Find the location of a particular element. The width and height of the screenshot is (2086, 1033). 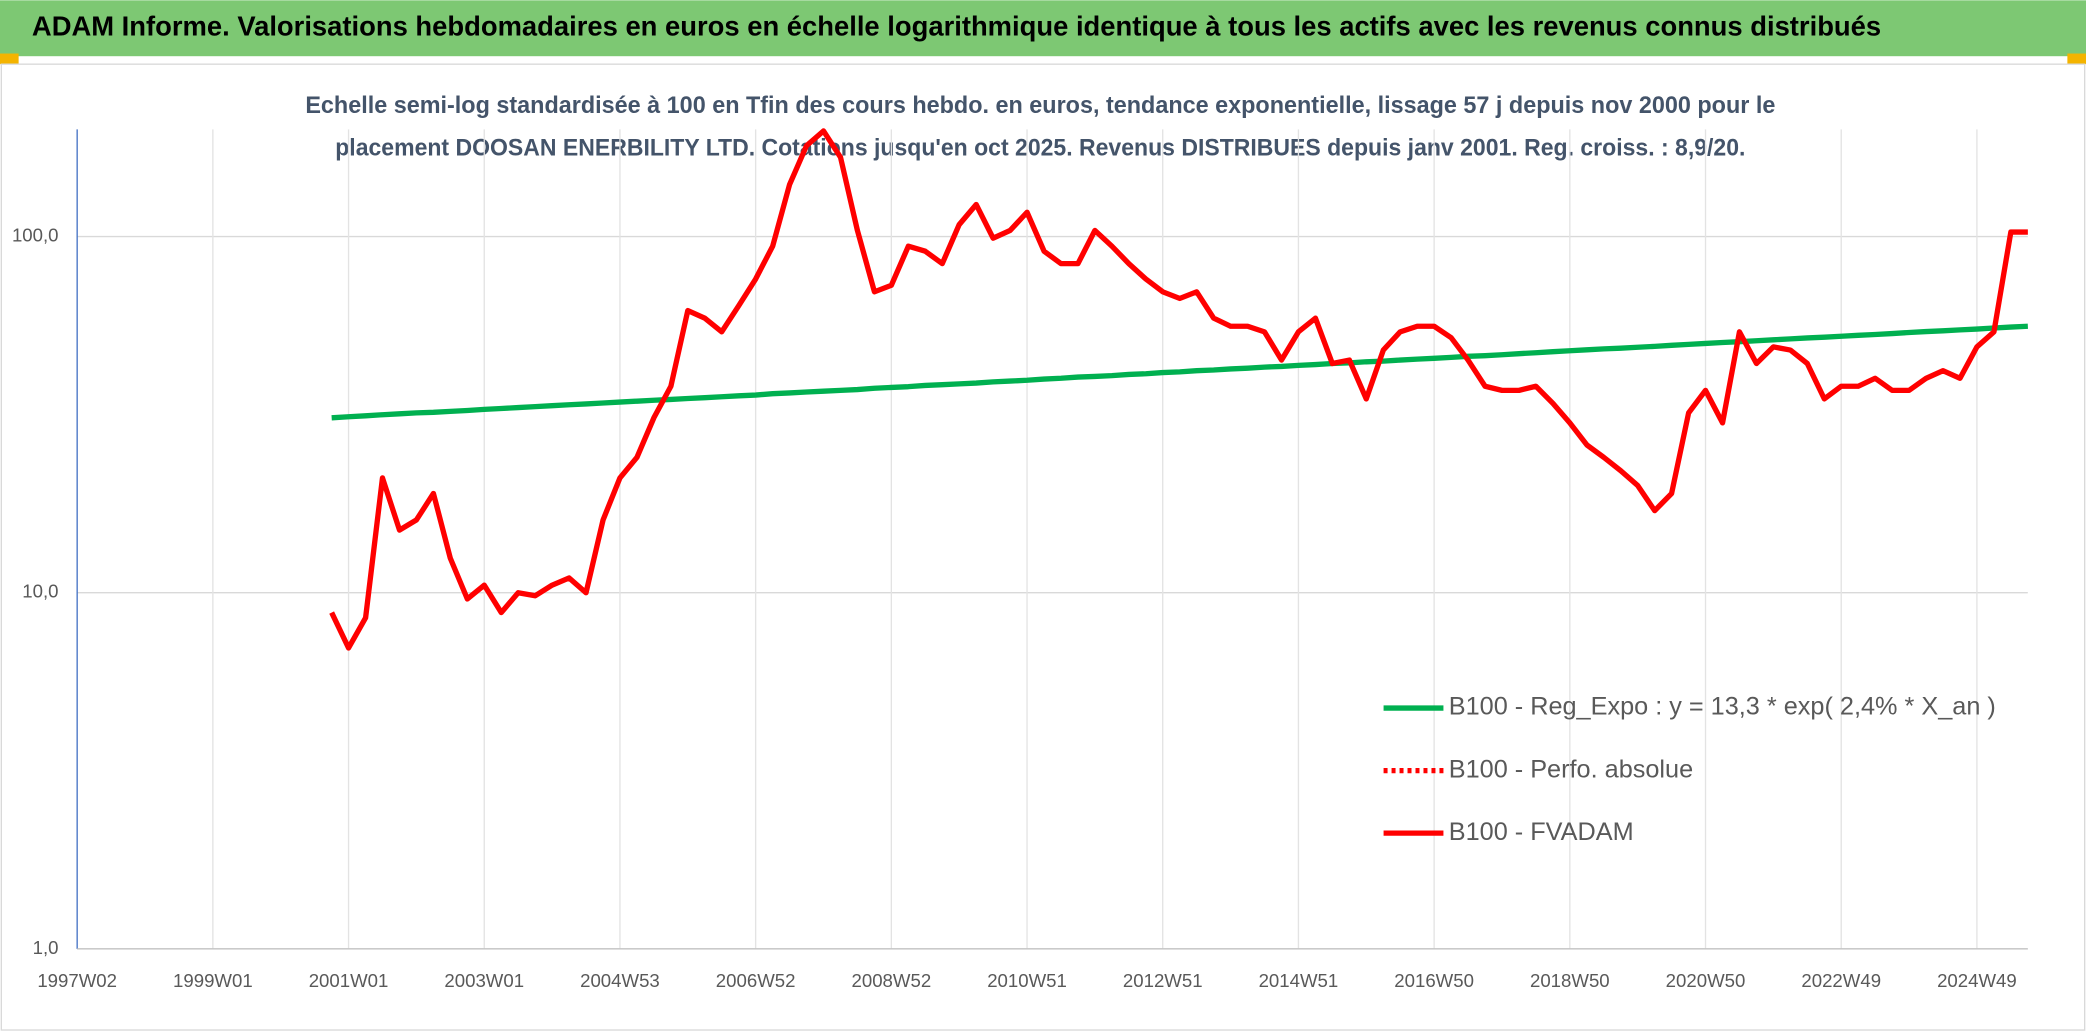

y-tick-label: 1,0 is located at coordinates (46, 947).